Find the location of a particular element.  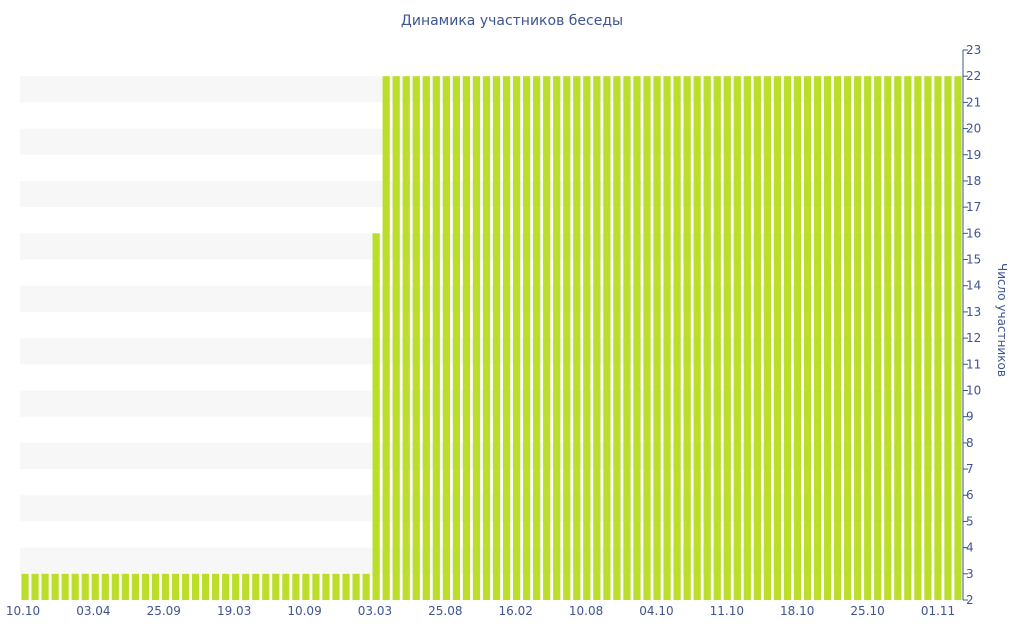

x-tick-label: 25.09 is located at coordinates (164, 611).